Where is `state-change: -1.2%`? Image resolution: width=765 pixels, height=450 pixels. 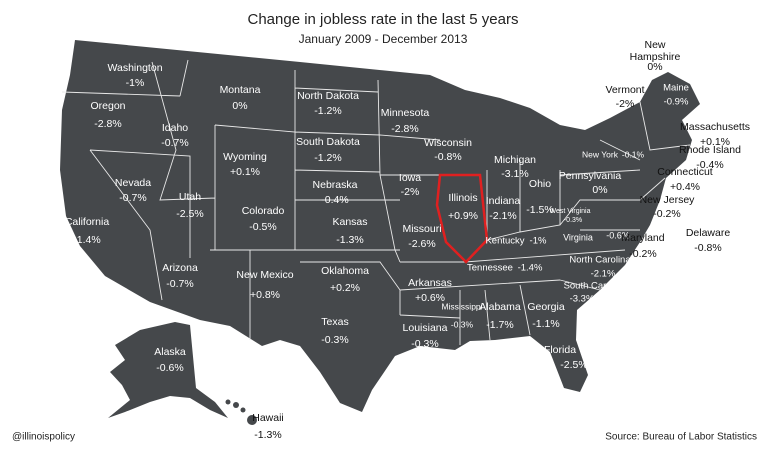
state-change: -1.2% is located at coordinates (327, 158).